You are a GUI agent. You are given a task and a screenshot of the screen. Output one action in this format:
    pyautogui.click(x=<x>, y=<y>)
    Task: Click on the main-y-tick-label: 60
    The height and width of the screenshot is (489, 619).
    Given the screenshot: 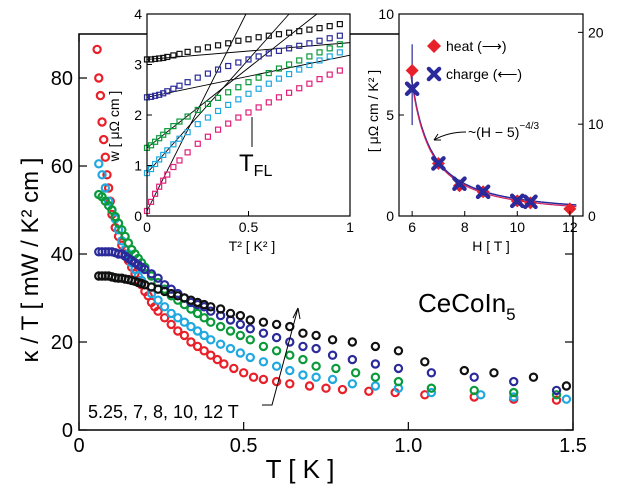 What is the action you would take?
    pyautogui.click(x=62, y=167)
    